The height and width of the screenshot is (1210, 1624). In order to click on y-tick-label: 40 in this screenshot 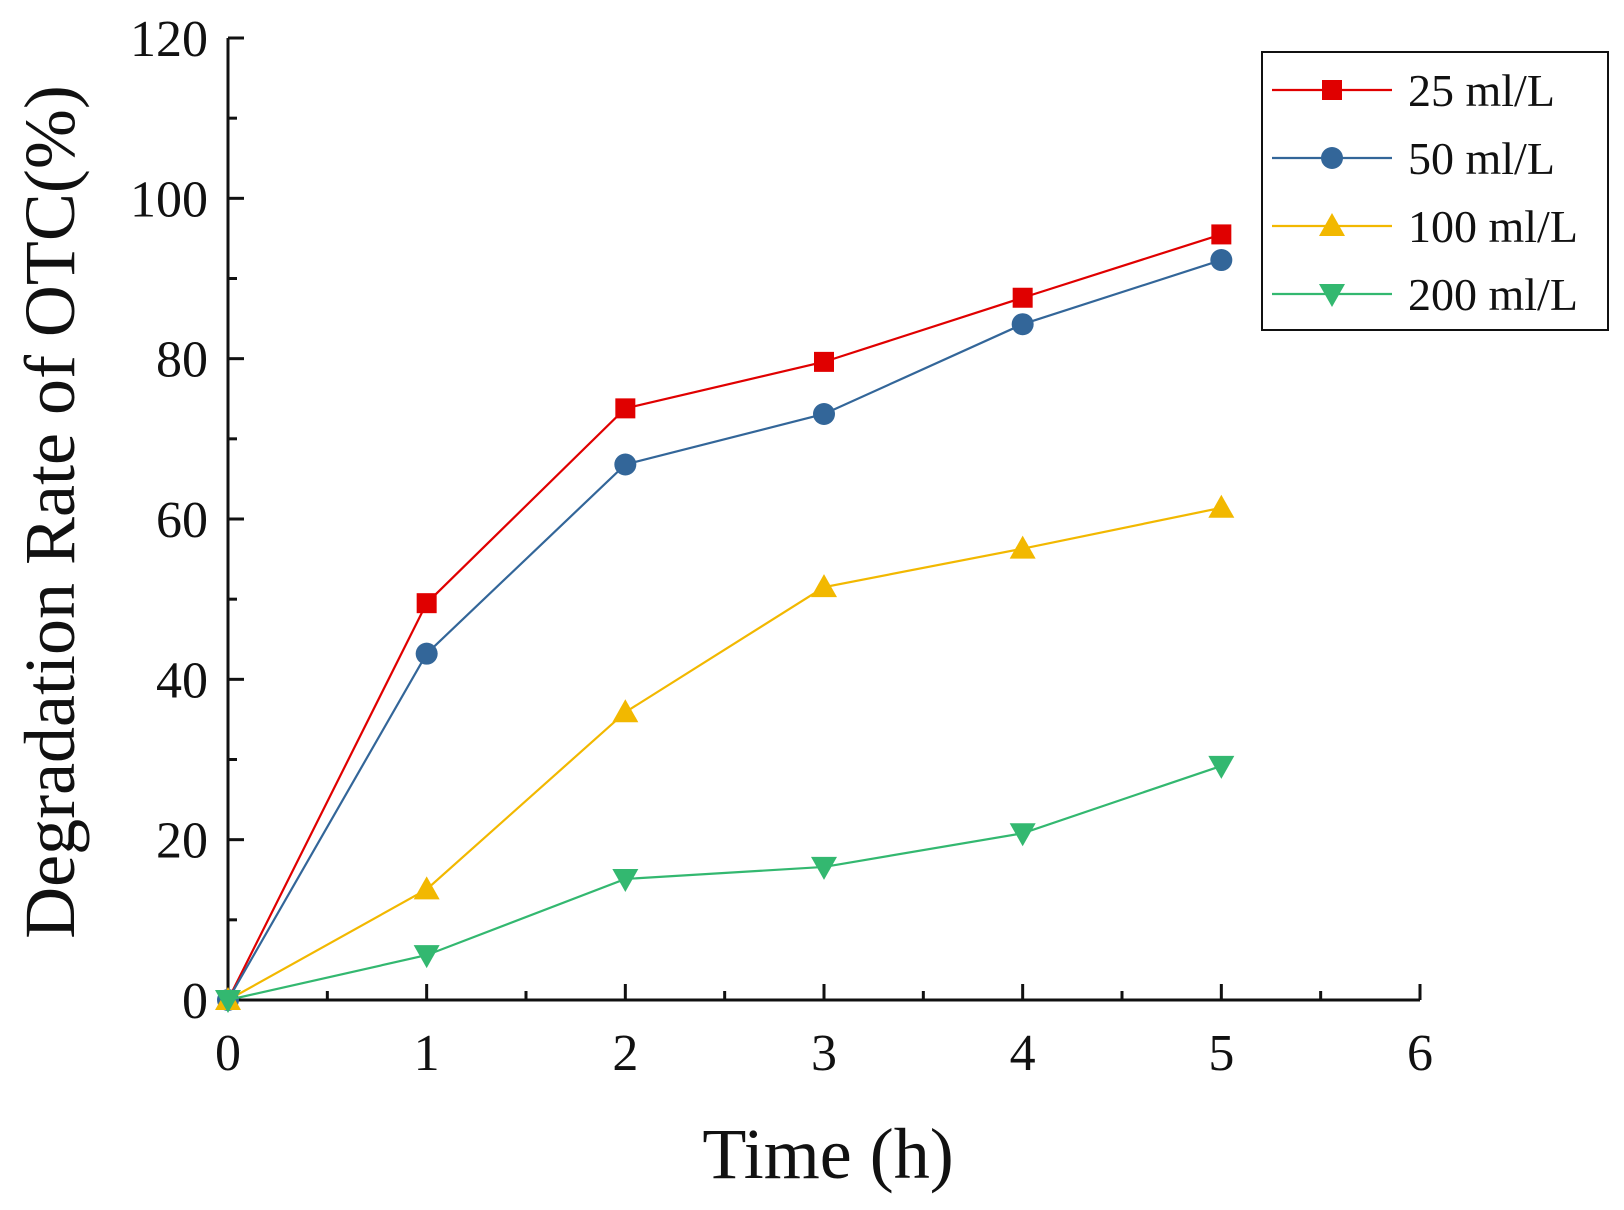, I will do `click(182, 680)`.